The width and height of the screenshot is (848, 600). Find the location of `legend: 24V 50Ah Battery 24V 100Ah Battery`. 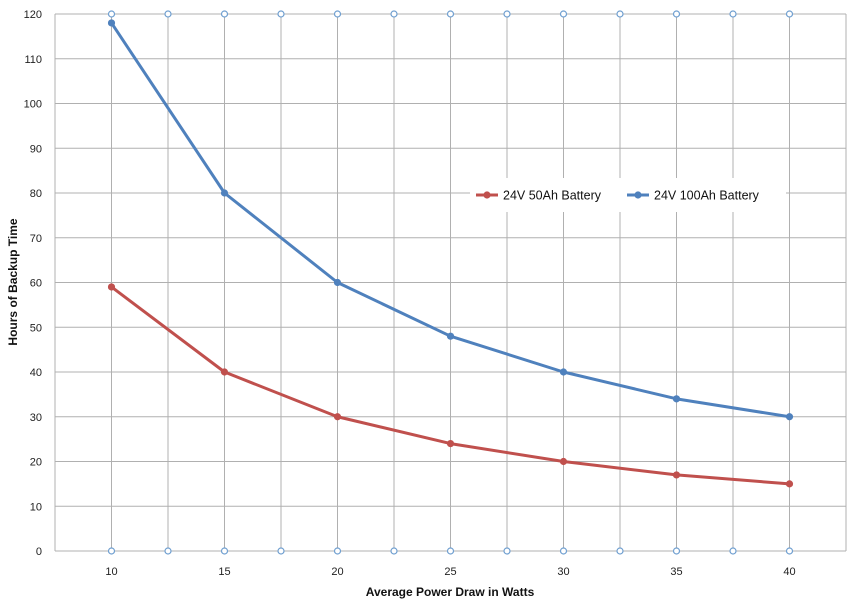

legend: 24V 50Ah Battery 24V 100Ah Battery is located at coordinates (628, 195).